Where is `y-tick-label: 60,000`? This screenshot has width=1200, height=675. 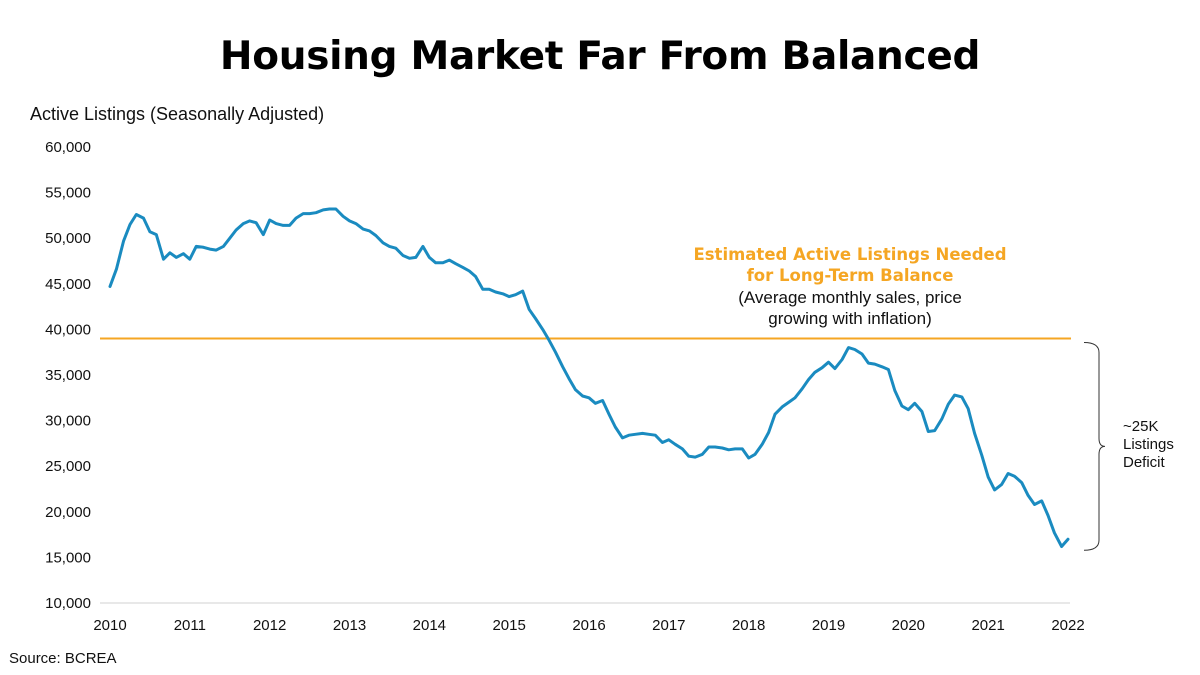 y-tick-label: 60,000 is located at coordinates (68, 147).